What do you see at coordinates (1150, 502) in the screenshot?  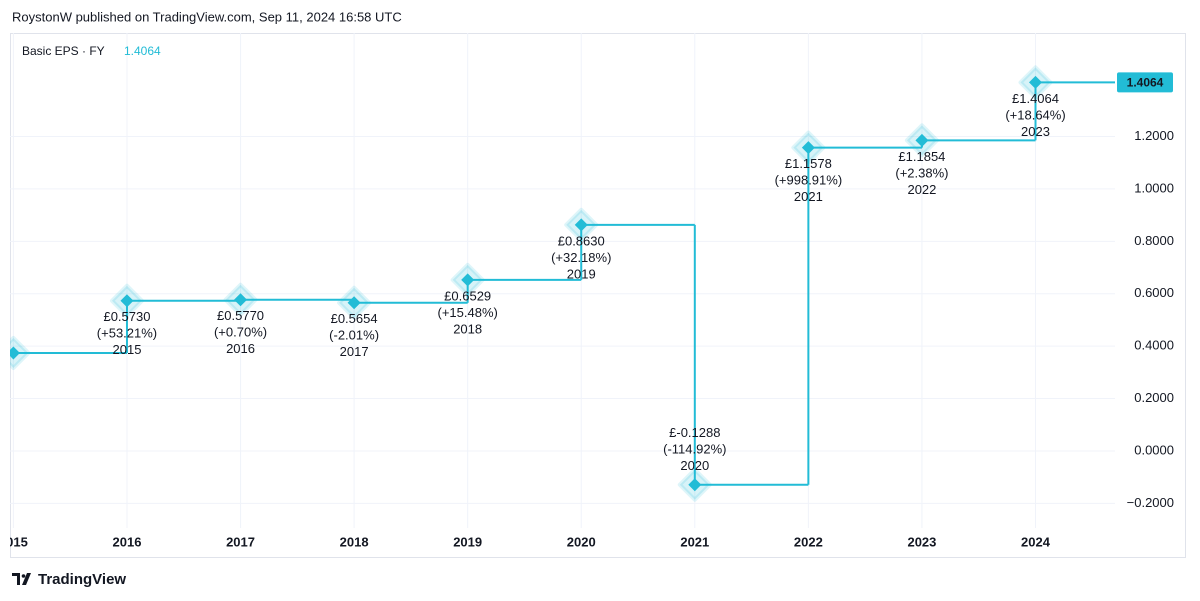 I see `y-tick-label: −0.2000` at bounding box center [1150, 502].